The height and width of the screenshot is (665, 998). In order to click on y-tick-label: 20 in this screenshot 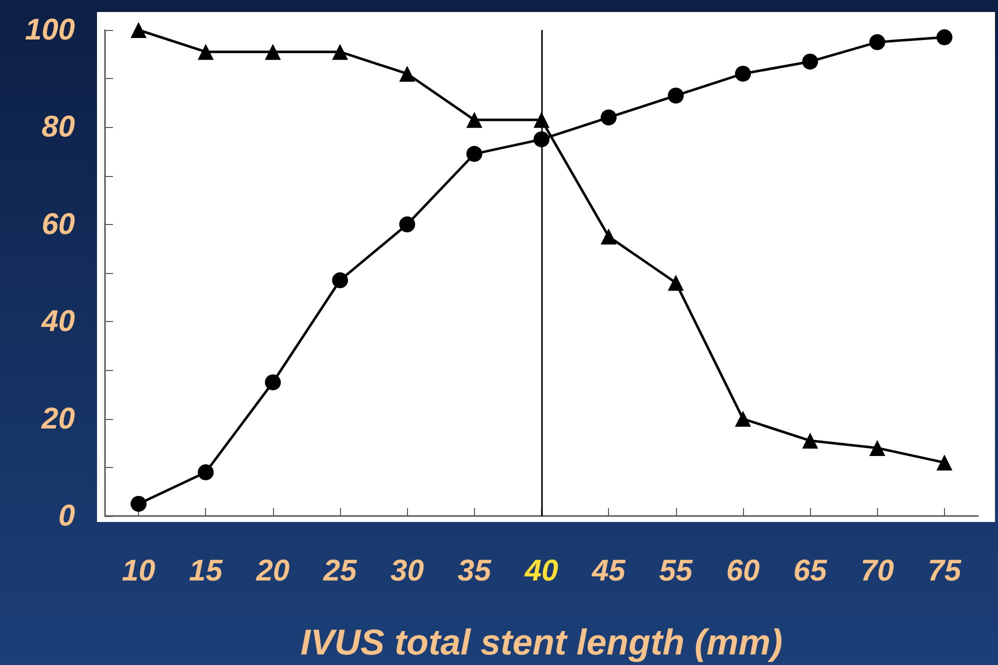, I will do `click(58, 419)`.